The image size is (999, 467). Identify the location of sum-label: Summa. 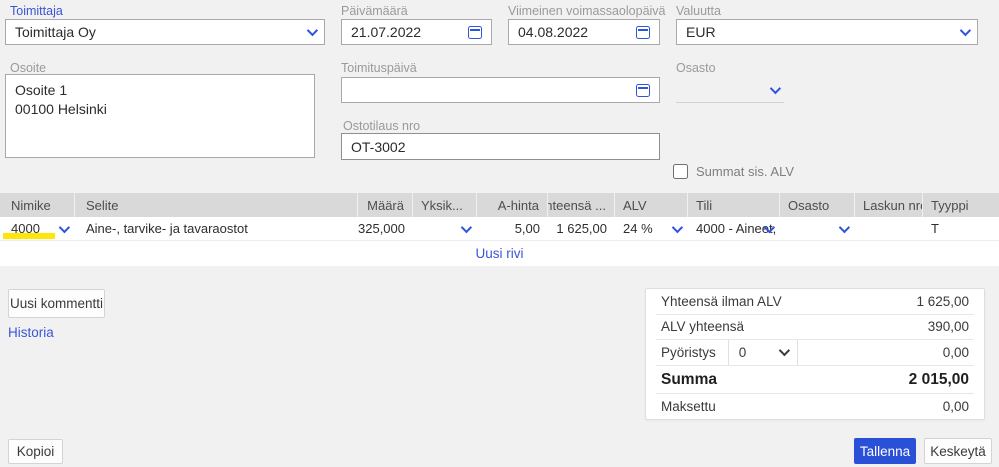
(689, 379).